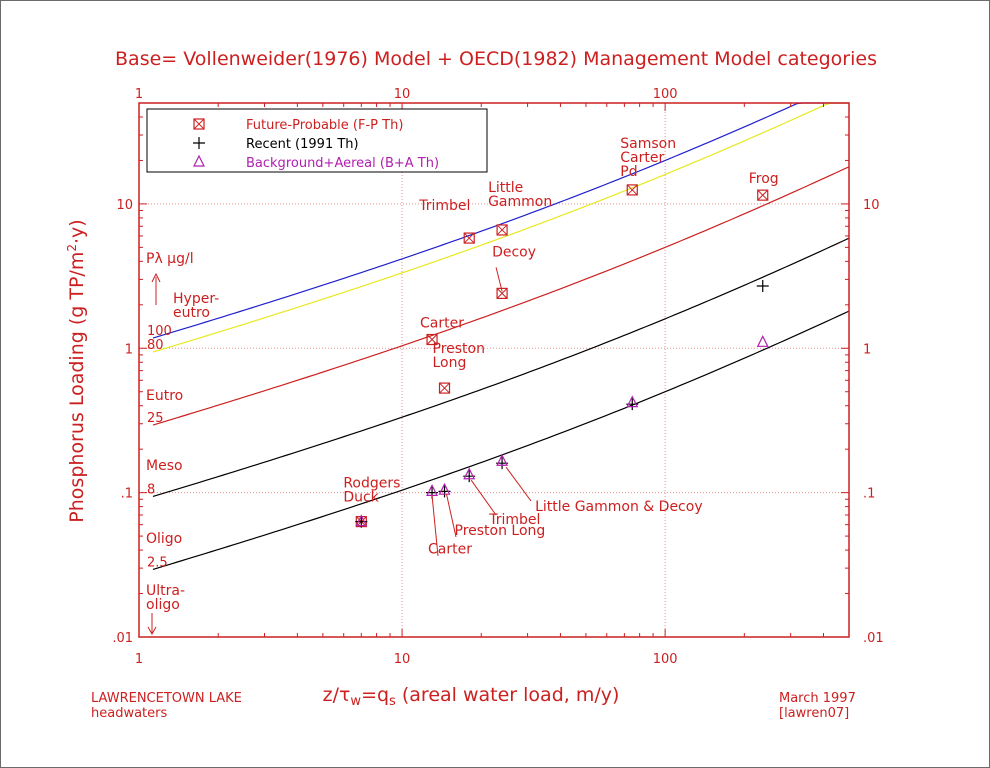 The image size is (990, 768). I want to click on point-label-3: Trimbel, so click(444, 206).